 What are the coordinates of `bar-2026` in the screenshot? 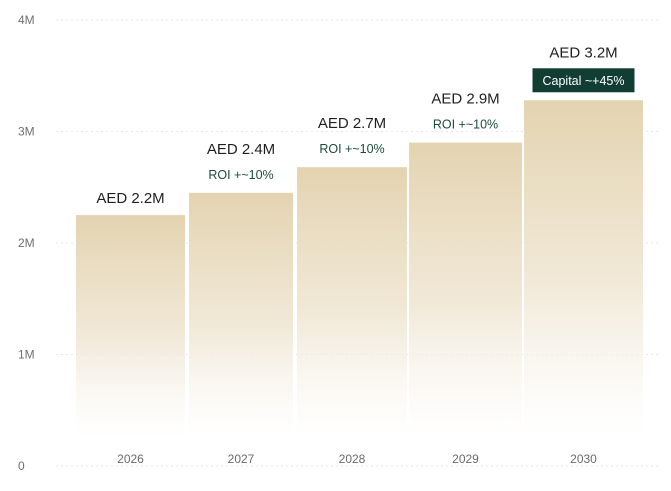 It's located at (130, 326).